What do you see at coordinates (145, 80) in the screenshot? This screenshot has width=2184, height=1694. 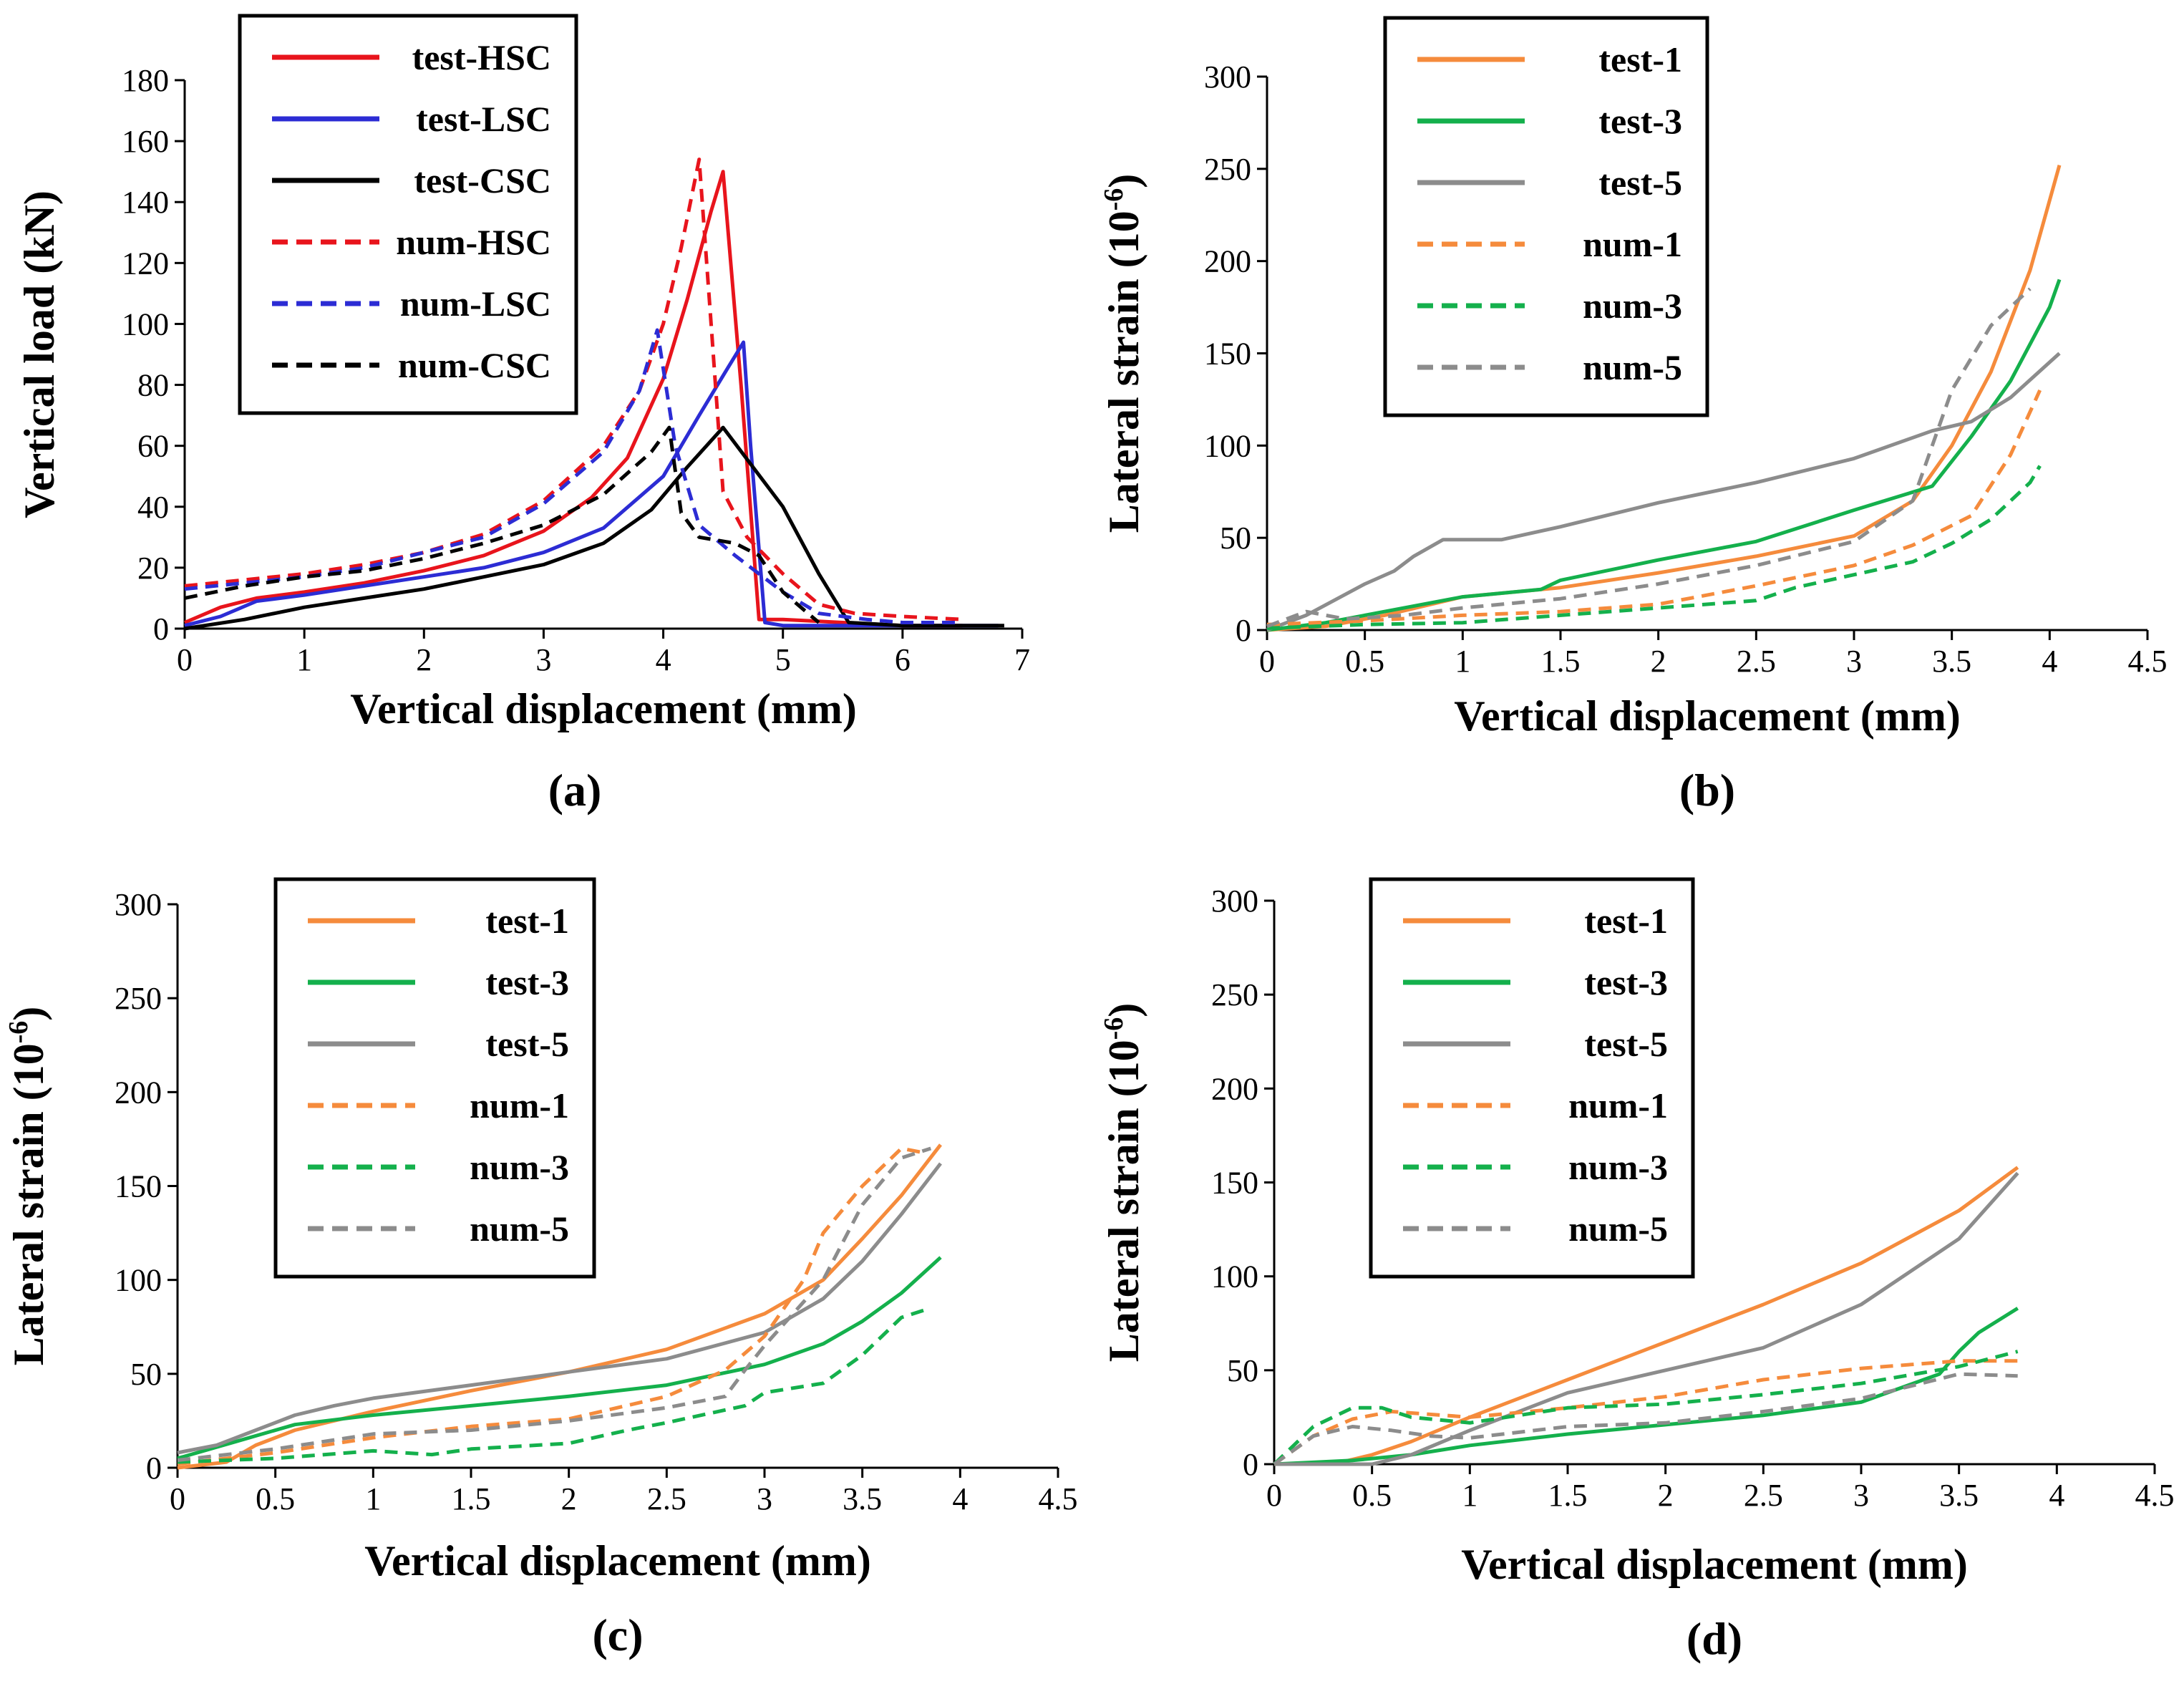 I see `y-tick-label: 180` at bounding box center [145, 80].